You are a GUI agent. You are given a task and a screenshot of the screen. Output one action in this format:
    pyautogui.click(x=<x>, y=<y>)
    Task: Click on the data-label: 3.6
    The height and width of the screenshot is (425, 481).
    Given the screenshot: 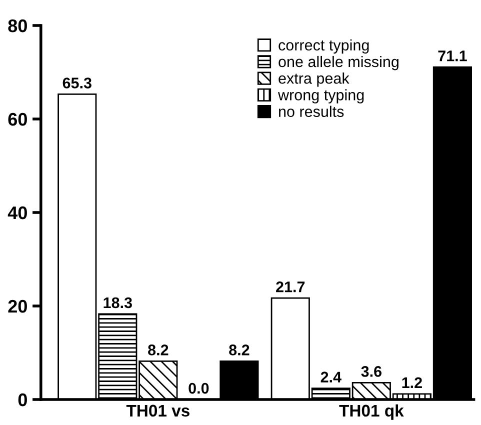 What is the action you would take?
    pyautogui.click(x=371, y=371)
    